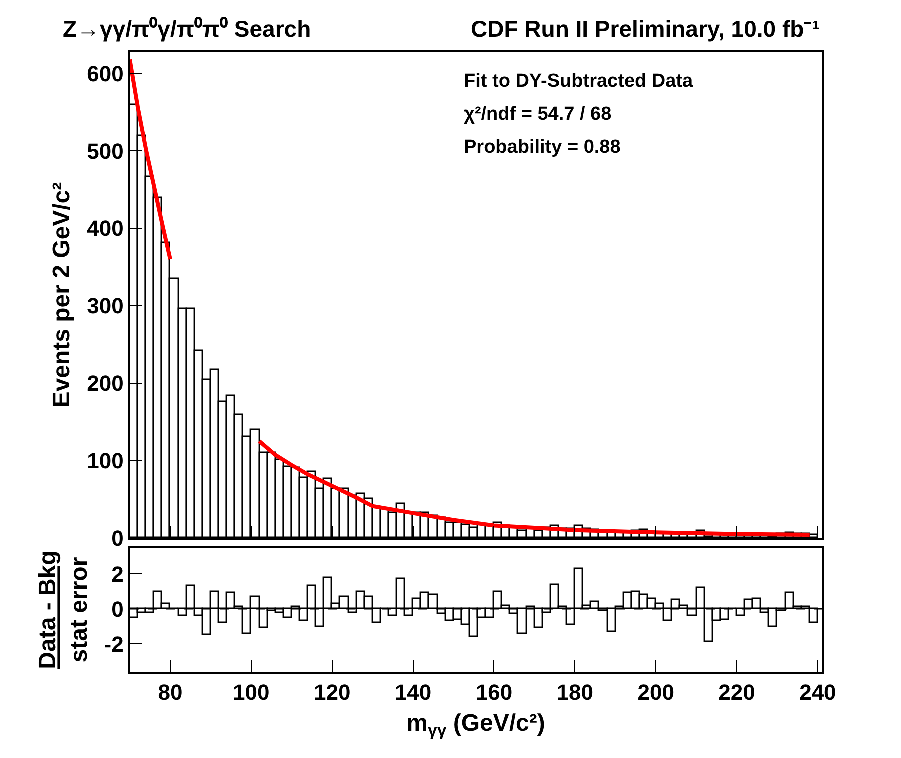 The image size is (901, 758). What do you see at coordinates (413, 693) in the screenshot?
I see `x-tick-label: 140` at bounding box center [413, 693].